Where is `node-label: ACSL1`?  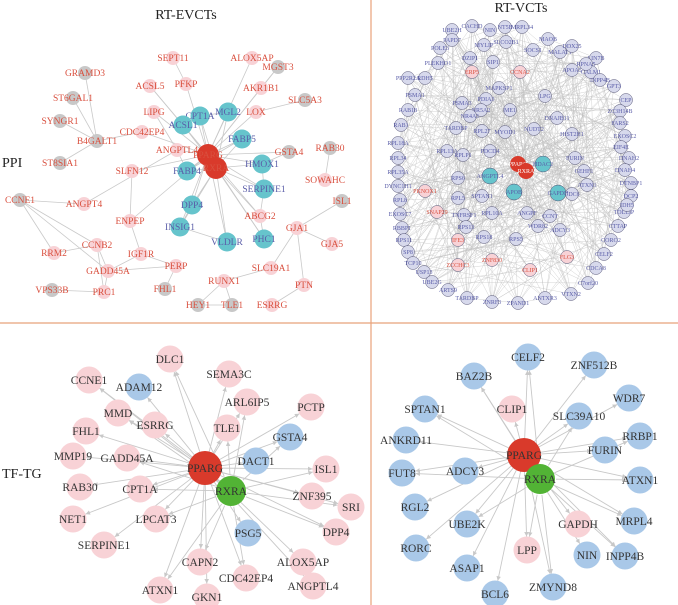
node-label: ACSL1 is located at coordinates (182, 126).